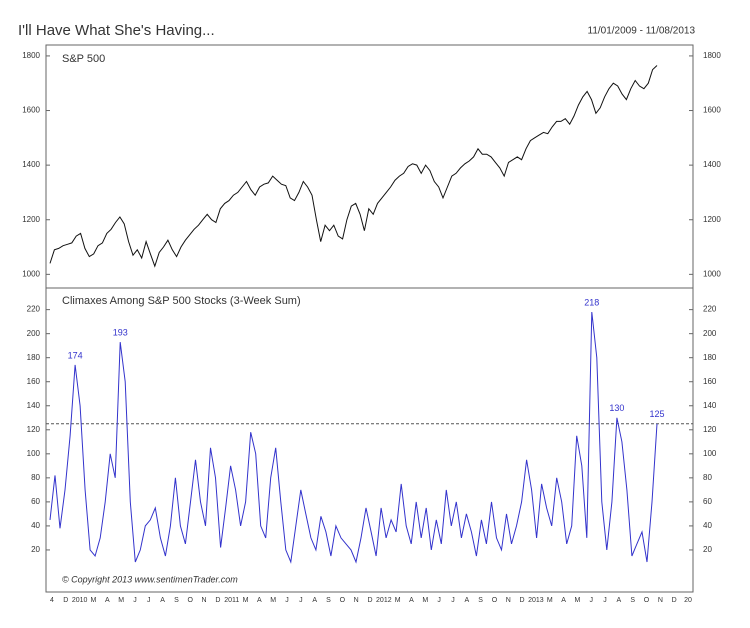  Describe the element at coordinates (80, 600) in the screenshot. I see `x-tick-label: 2010` at that location.